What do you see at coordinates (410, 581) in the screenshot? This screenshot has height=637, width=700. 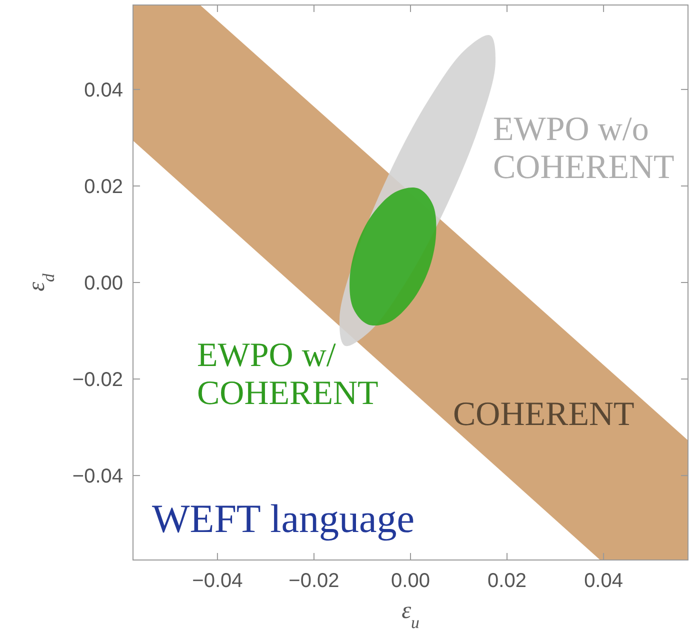 I see `x-tick-label: 0.00` at bounding box center [410, 581].